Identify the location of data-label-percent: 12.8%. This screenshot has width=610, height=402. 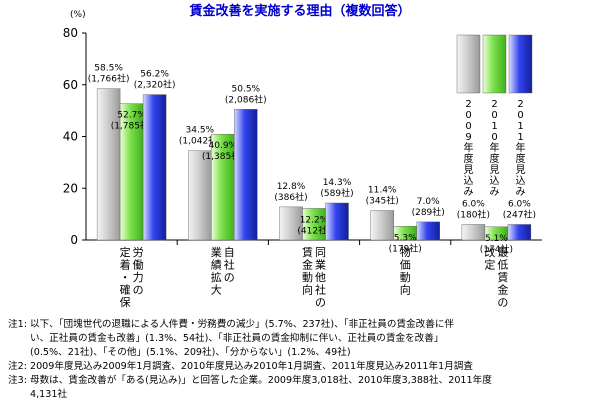
(291, 187).